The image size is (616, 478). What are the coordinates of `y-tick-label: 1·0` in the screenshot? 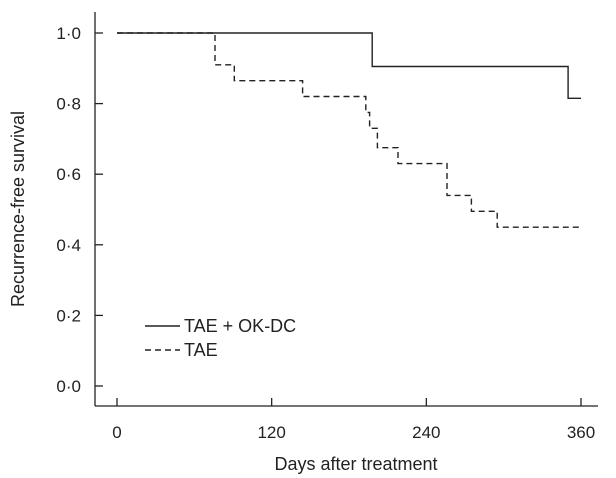 It's located at (68, 33).